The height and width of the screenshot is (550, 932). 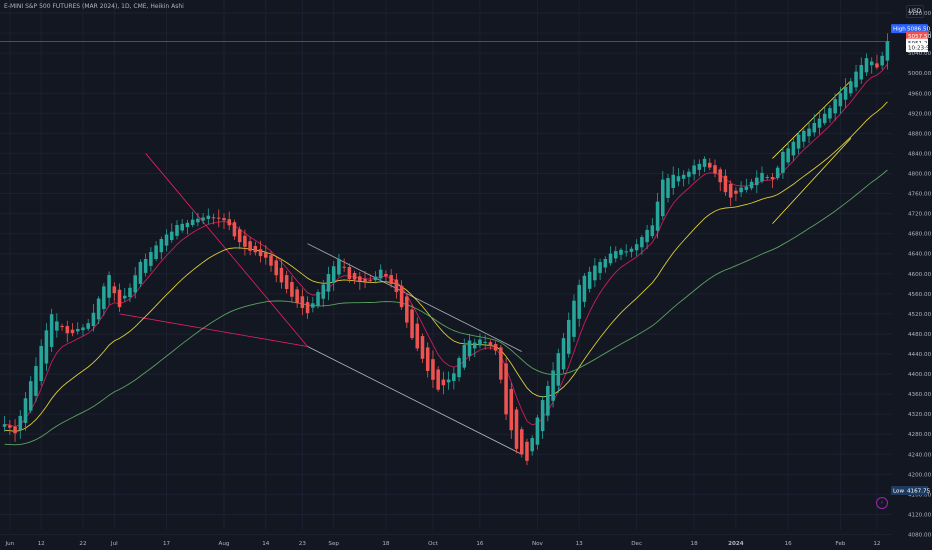 I want to click on time-tick-label: 13, so click(x=580, y=544).